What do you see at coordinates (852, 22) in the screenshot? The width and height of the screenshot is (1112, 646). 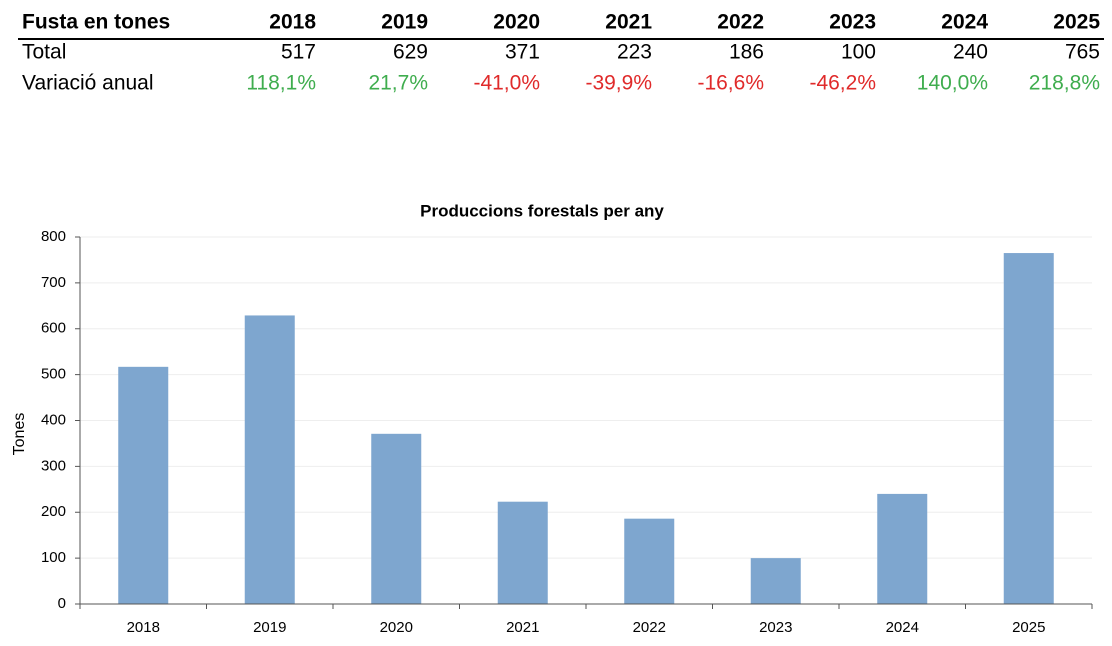 I see `table-header-cell: 2023` at bounding box center [852, 22].